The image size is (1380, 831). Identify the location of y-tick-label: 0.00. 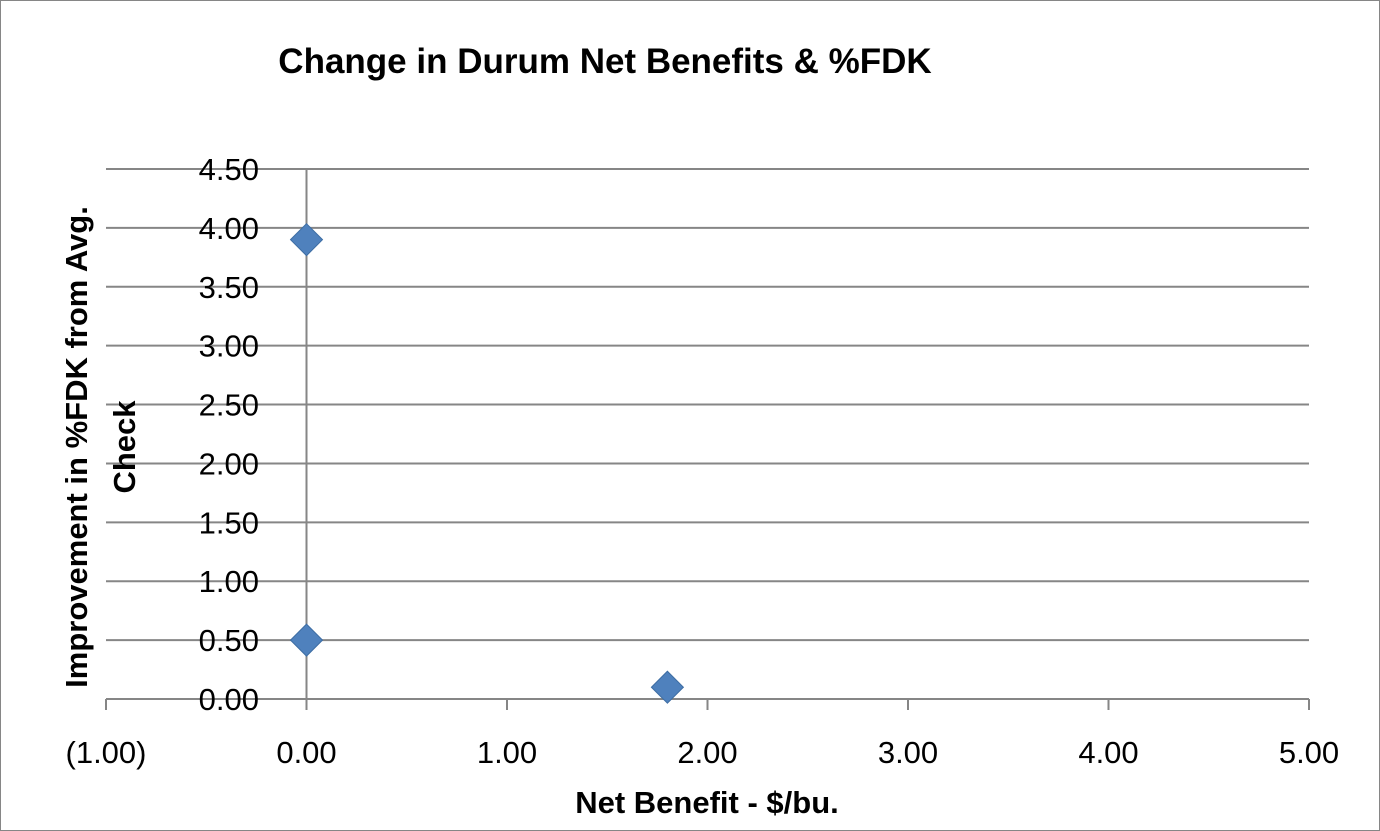
(229, 699).